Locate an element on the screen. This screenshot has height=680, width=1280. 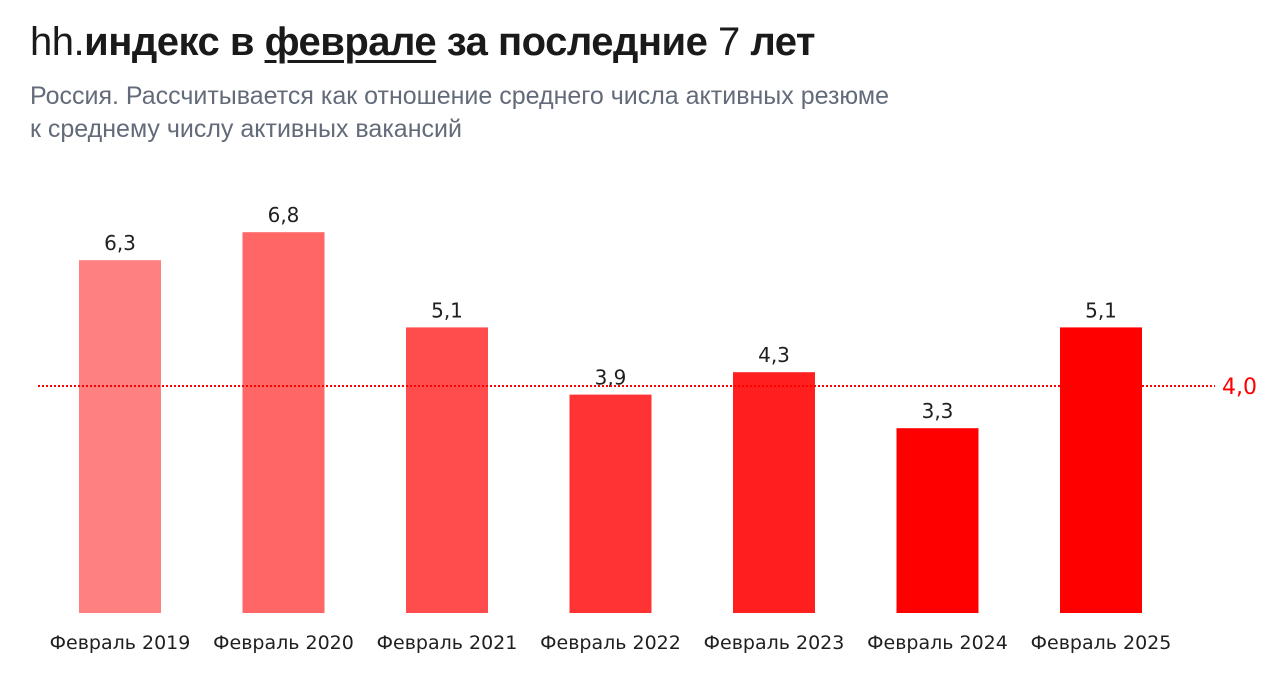
category-label: Февраль 2022 is located at coordinates (610, 643).